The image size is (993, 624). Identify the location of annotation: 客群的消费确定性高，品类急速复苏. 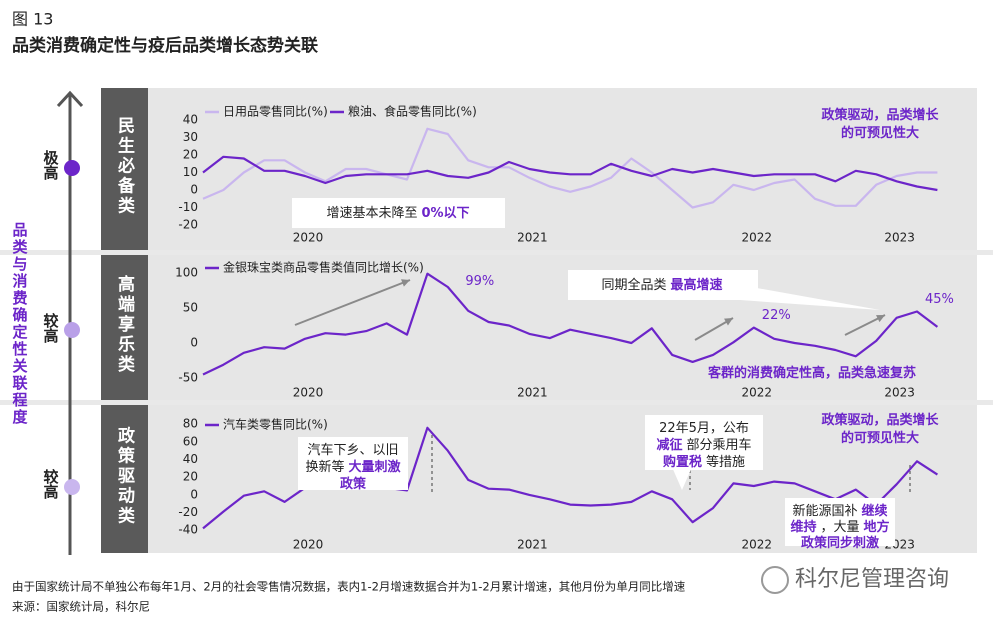
(812, 373).